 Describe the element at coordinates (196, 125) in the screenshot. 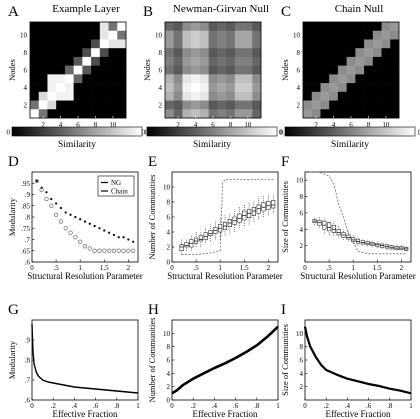

I see `x-tick-label: 4` at that location.